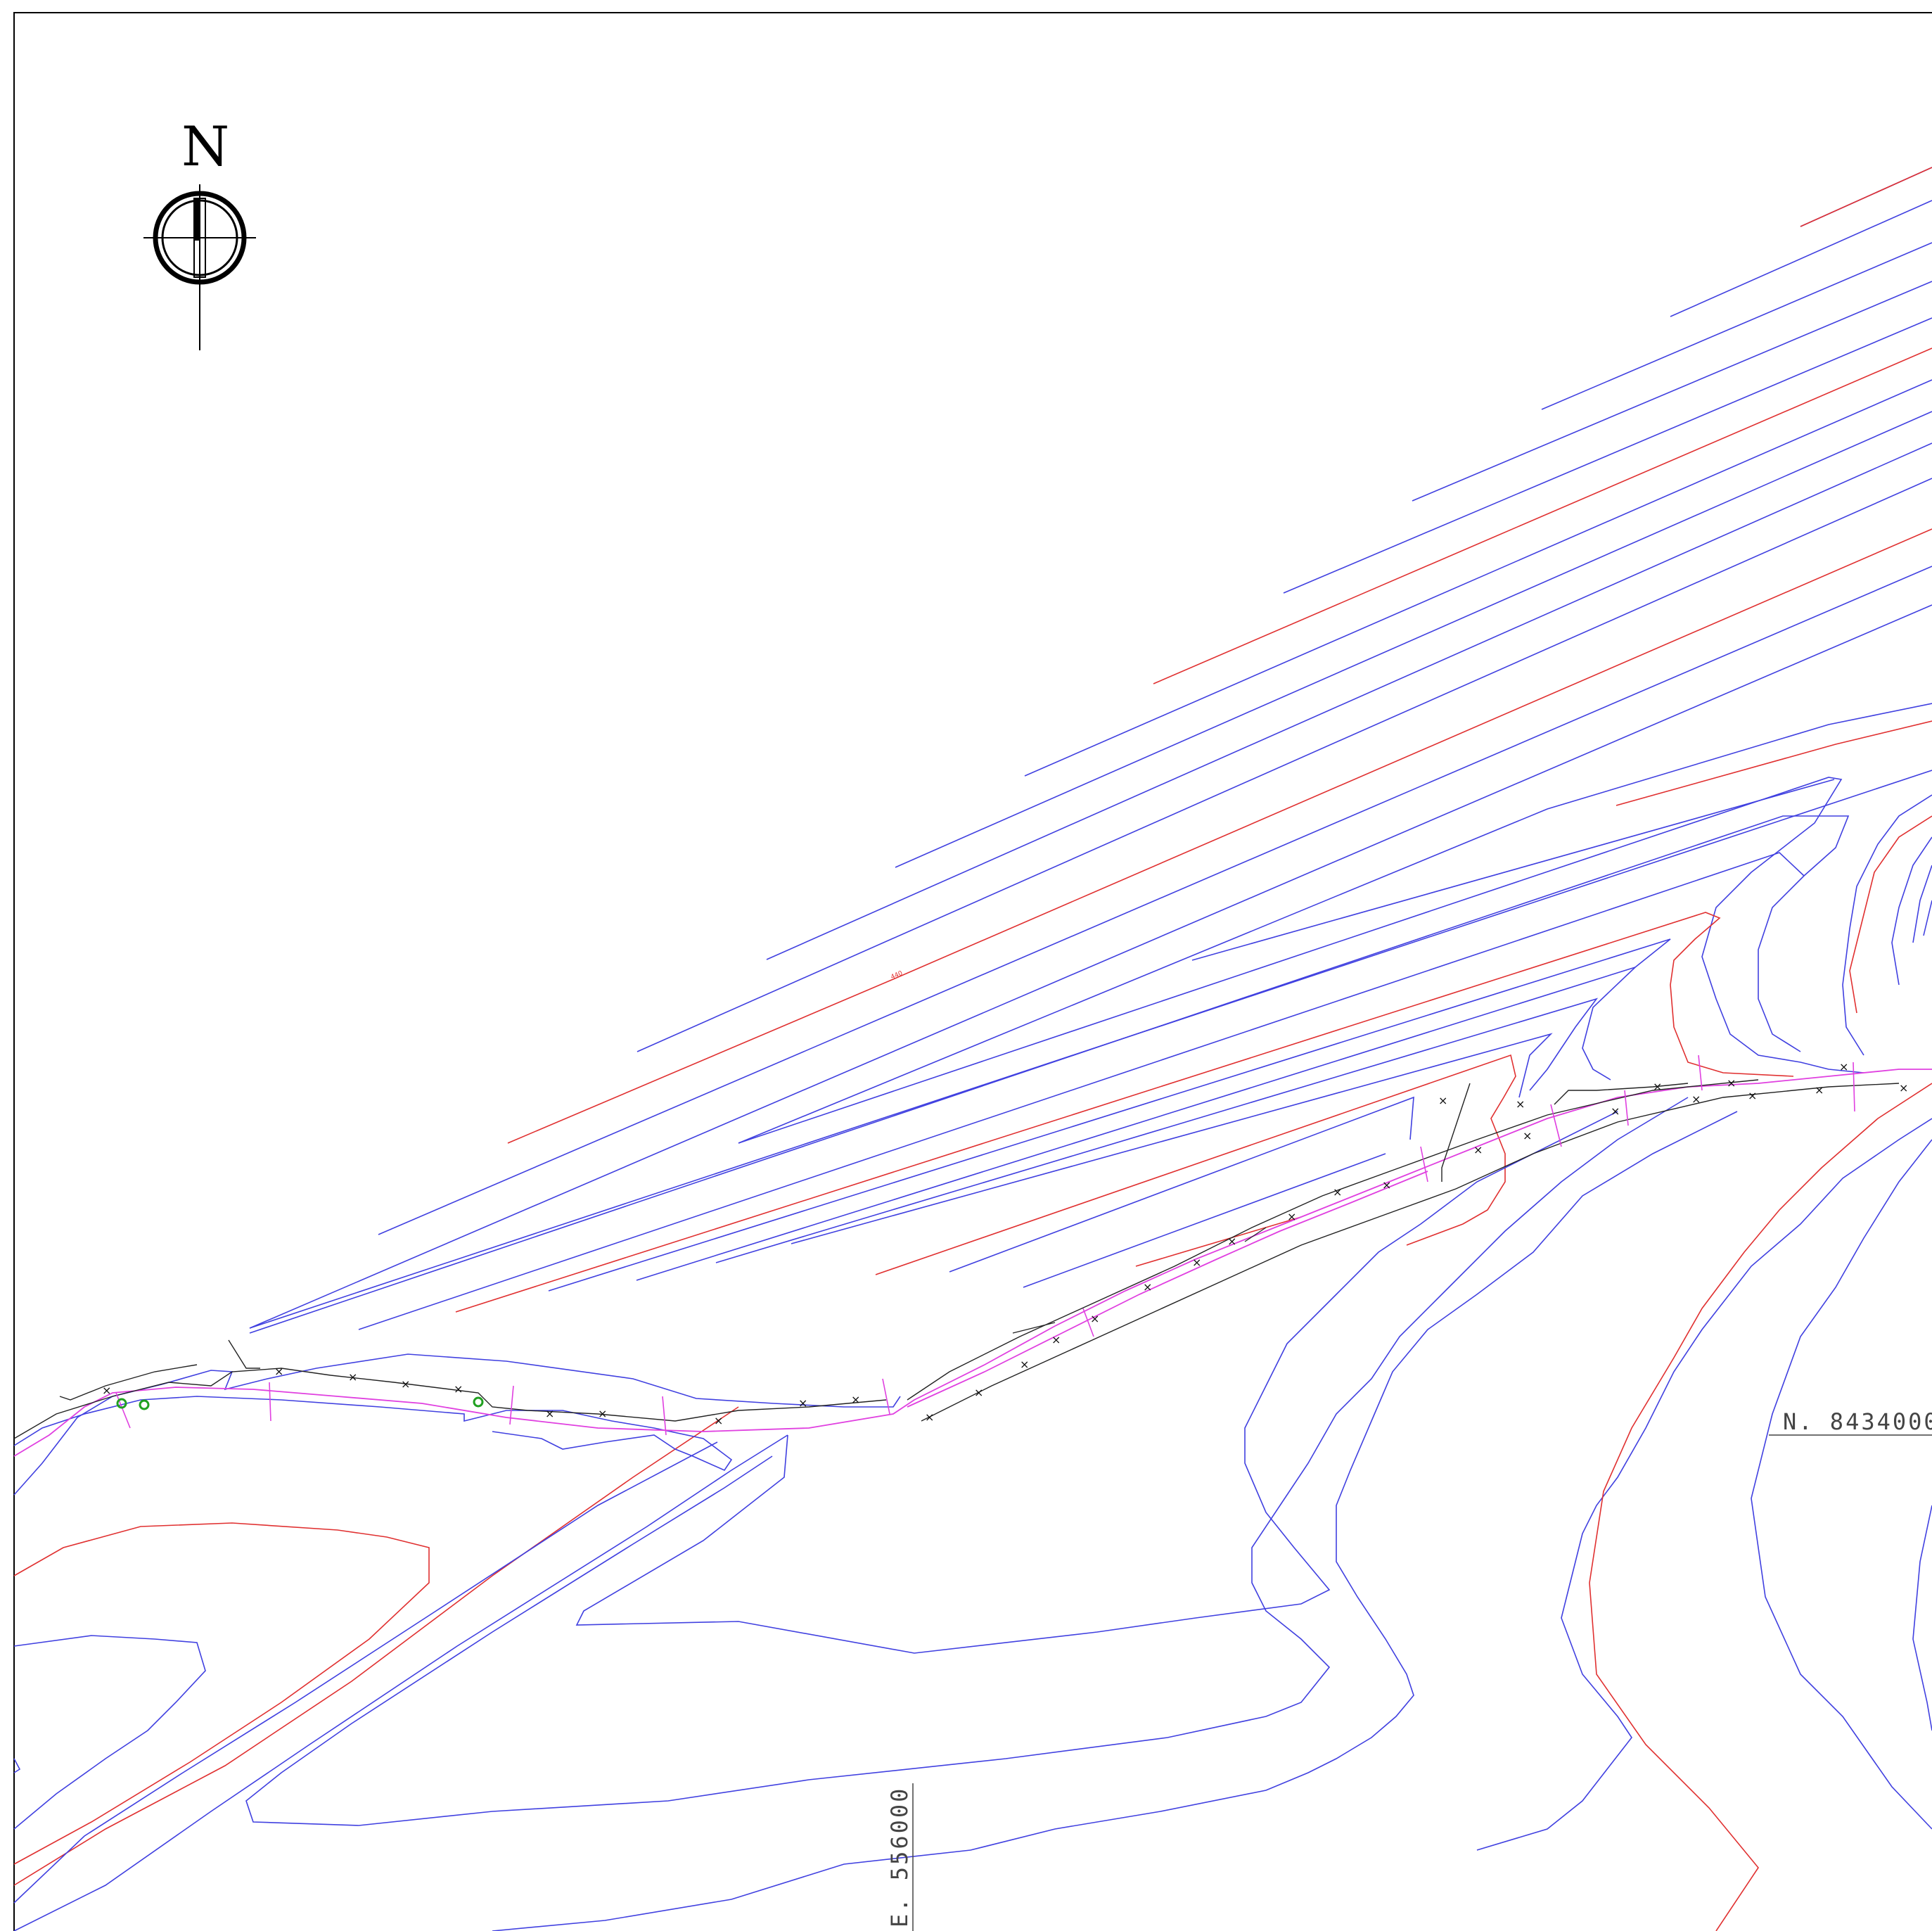 This screenshot has height=1931, width=1932. I want to click on contour-lines-east, so click(1887, 925).